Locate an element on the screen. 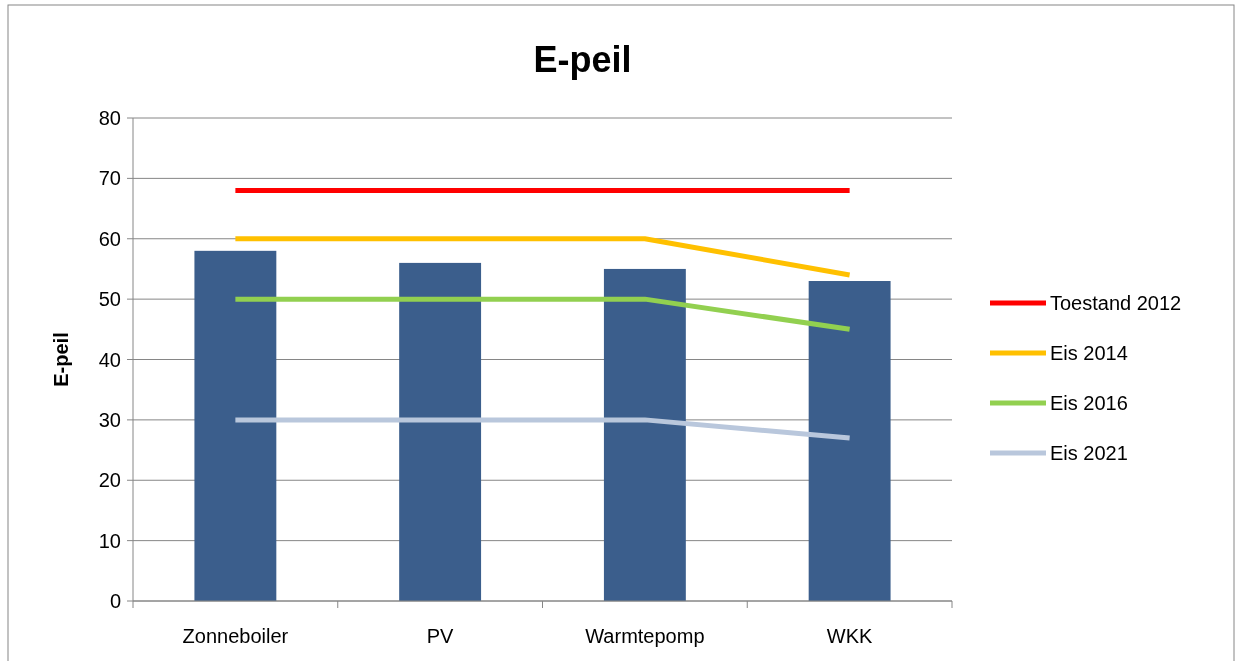 The image size is (1236, 661). y-tick-label: 70 is located at coordinates (109, 178).